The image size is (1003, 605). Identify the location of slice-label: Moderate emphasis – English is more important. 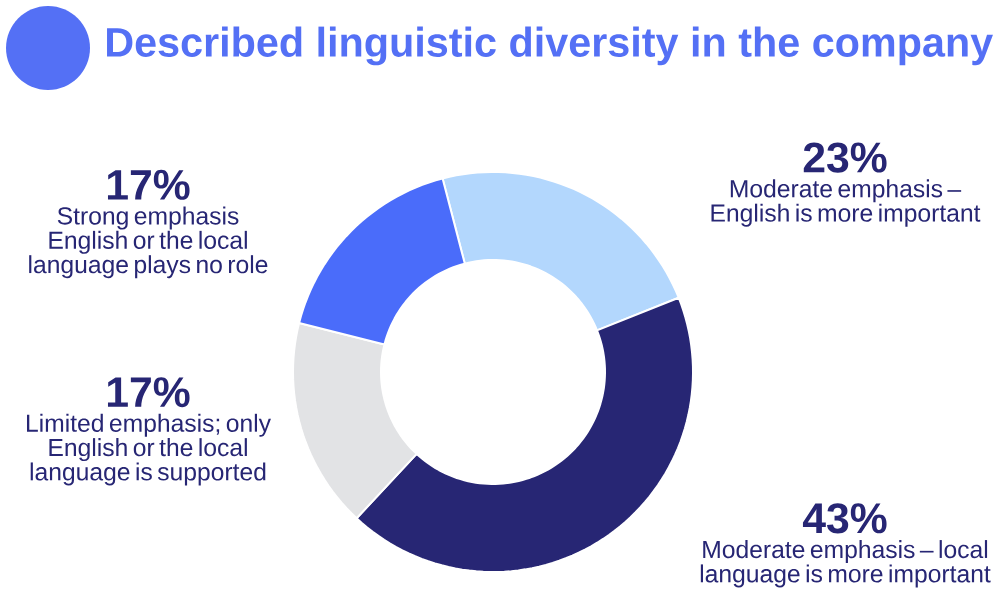
(846, 203).